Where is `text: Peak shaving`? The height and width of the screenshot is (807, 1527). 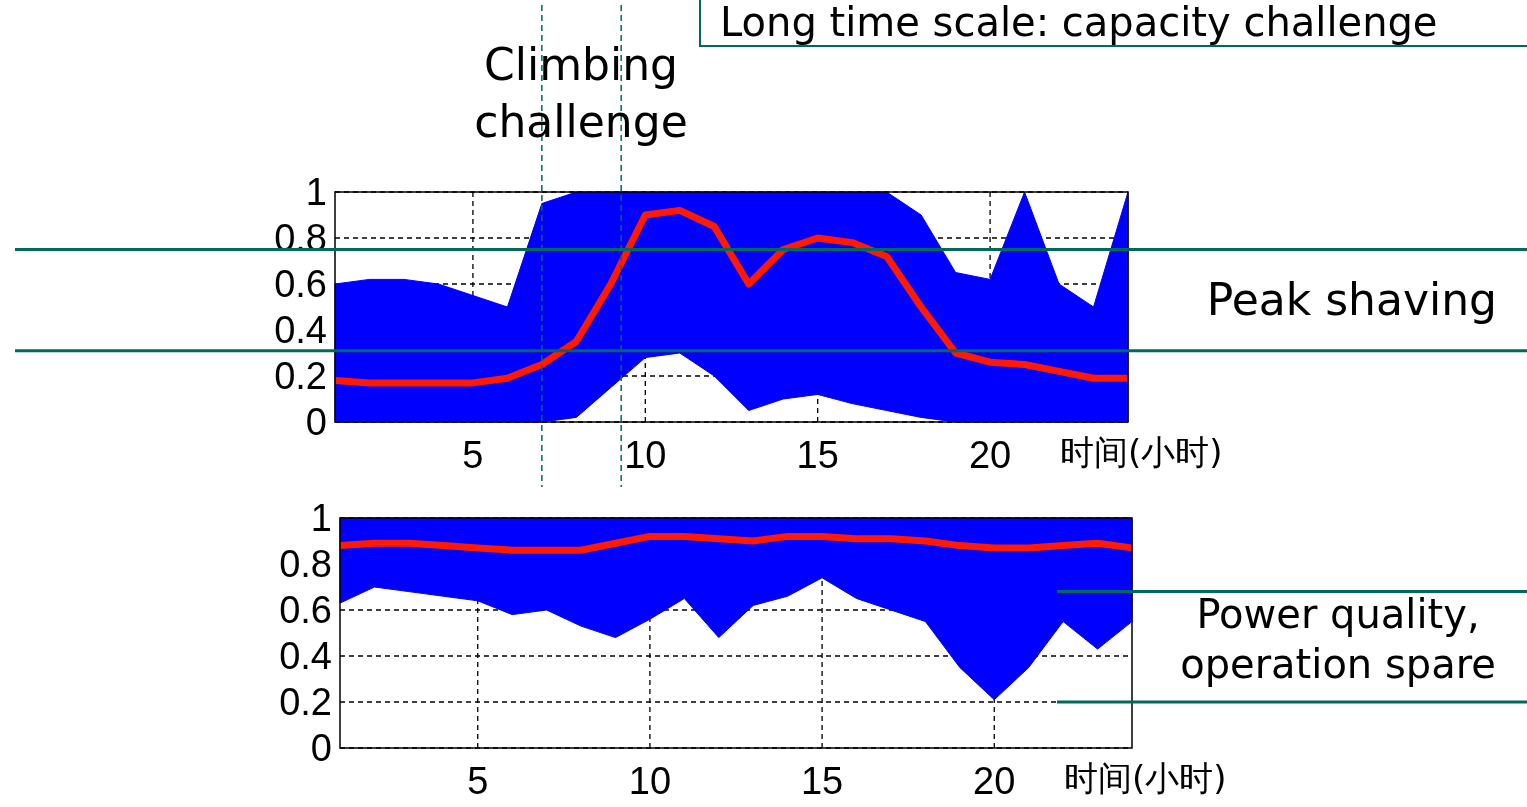
text: Peak shaving is located at coordinates (1351, 300).